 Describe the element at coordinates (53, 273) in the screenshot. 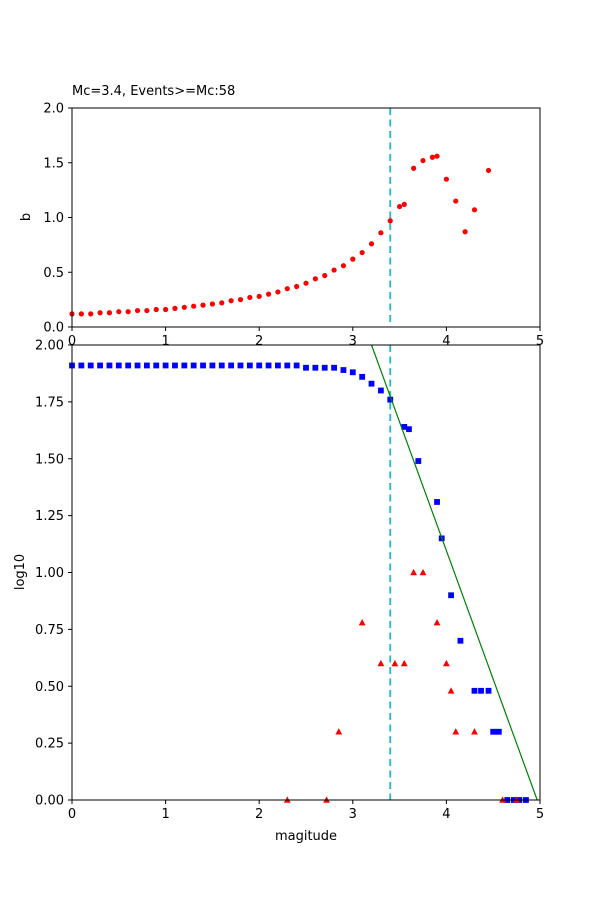

I see `y-tick-label: 0.5` at that location.